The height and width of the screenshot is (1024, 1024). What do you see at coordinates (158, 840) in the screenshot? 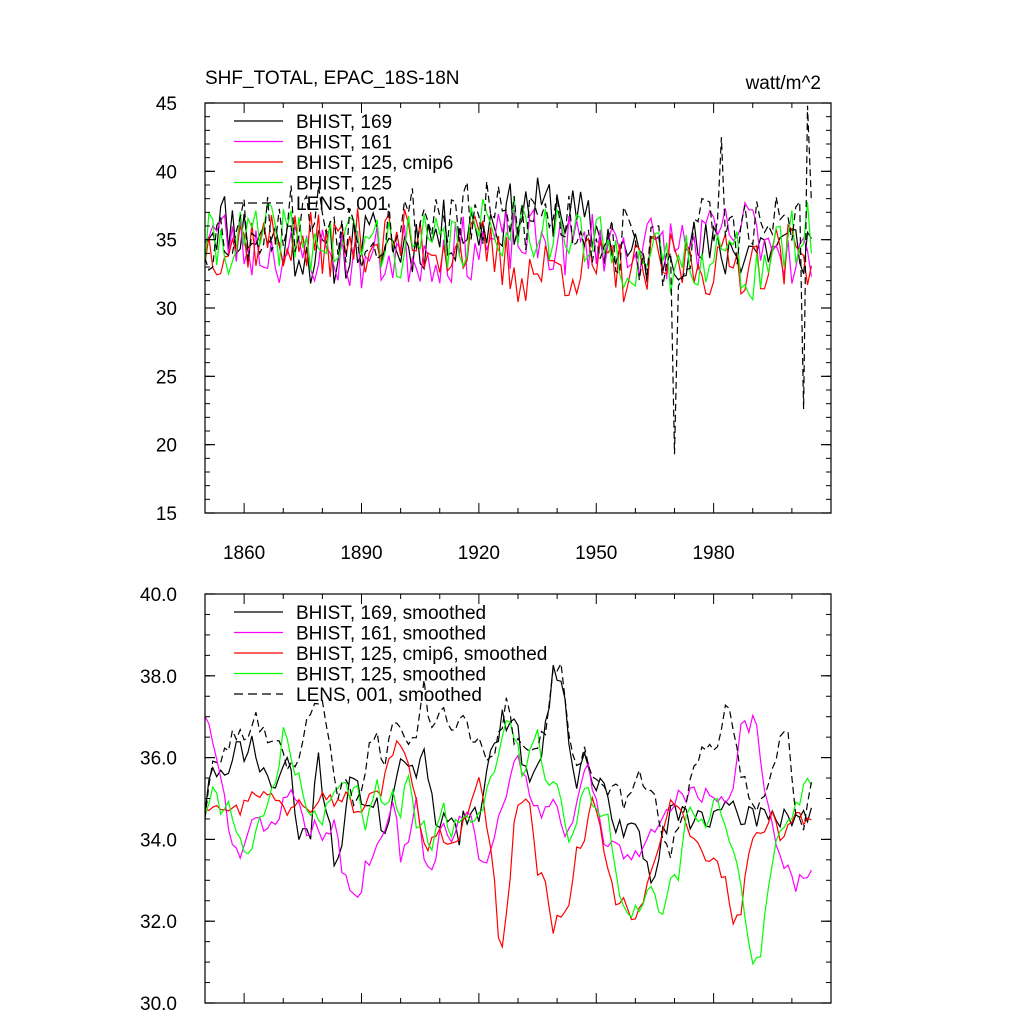
I see `y-tick-label: 34.0` at bounding box center [158, 840].